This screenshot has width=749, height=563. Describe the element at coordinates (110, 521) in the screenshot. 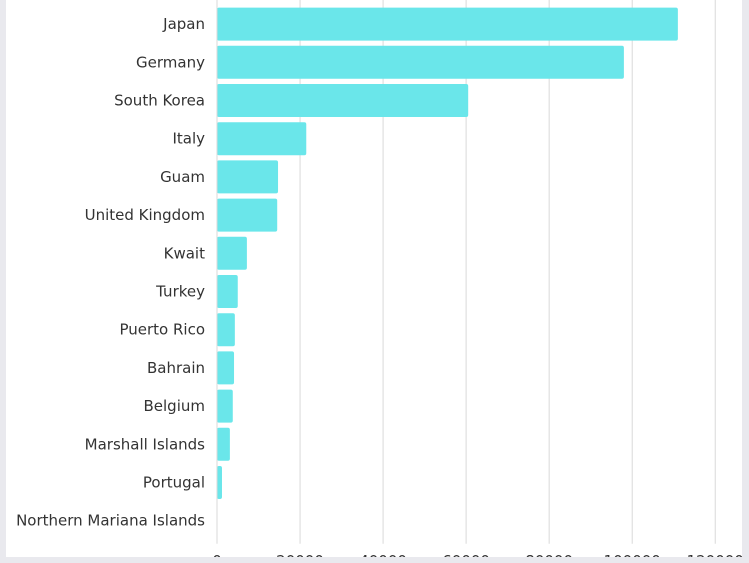

I see `category-label: Northern Mariana Islands` at that location.